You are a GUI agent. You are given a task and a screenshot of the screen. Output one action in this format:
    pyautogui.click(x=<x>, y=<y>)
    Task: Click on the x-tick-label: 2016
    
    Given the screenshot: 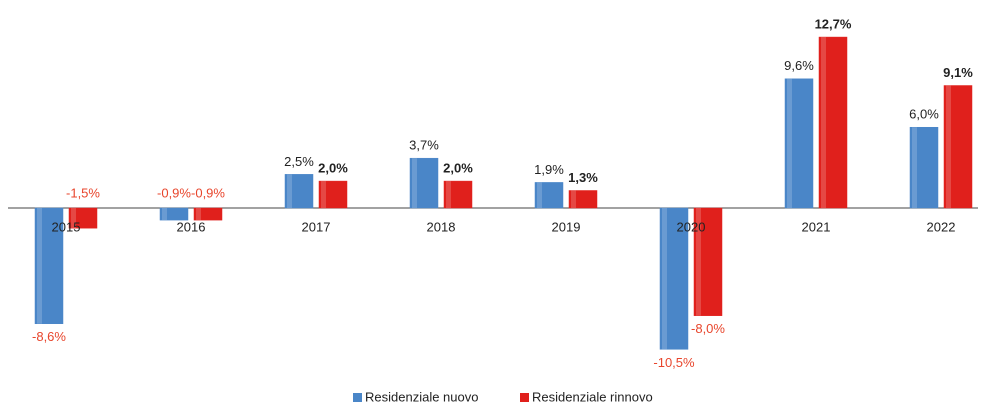 What is the action you would take?
    pyautogui.click(x=191, y=226)
    